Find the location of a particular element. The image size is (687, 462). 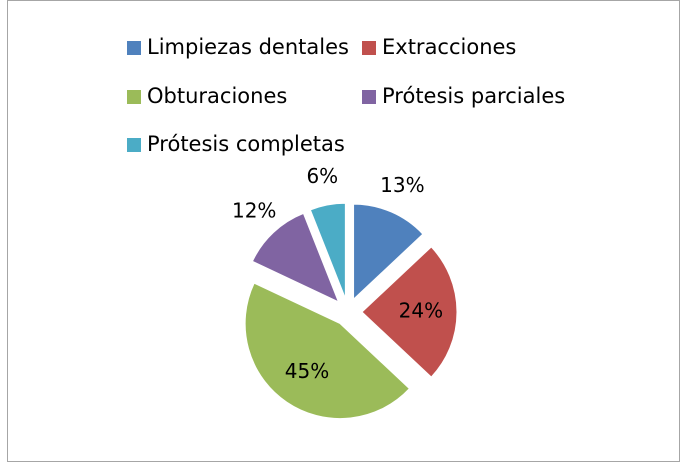

legend-label: Extracciones is located at coordinates (449, 47).